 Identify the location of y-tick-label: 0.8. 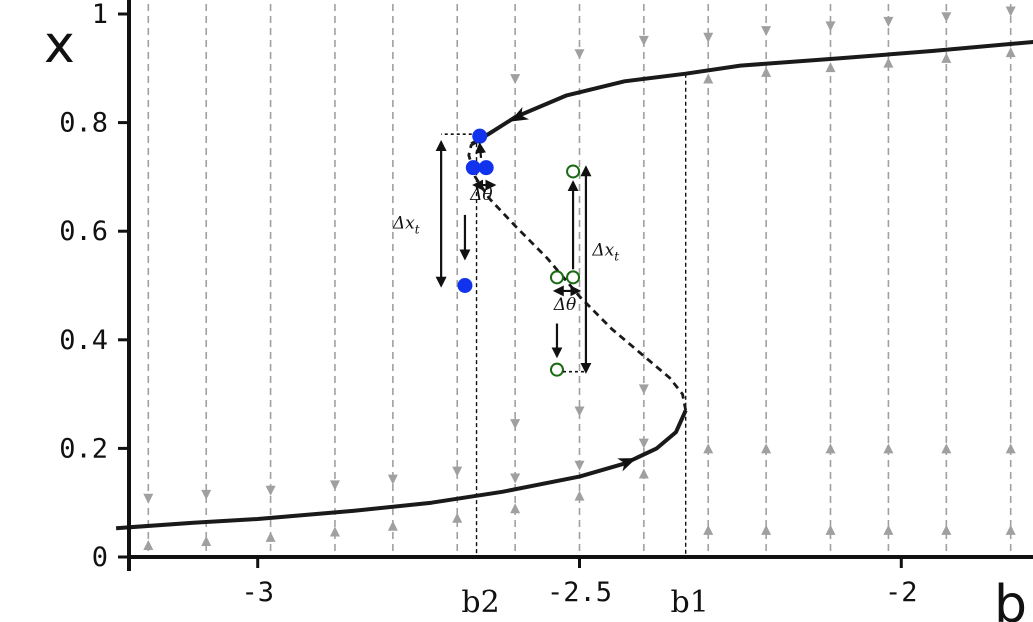
(83, 123).